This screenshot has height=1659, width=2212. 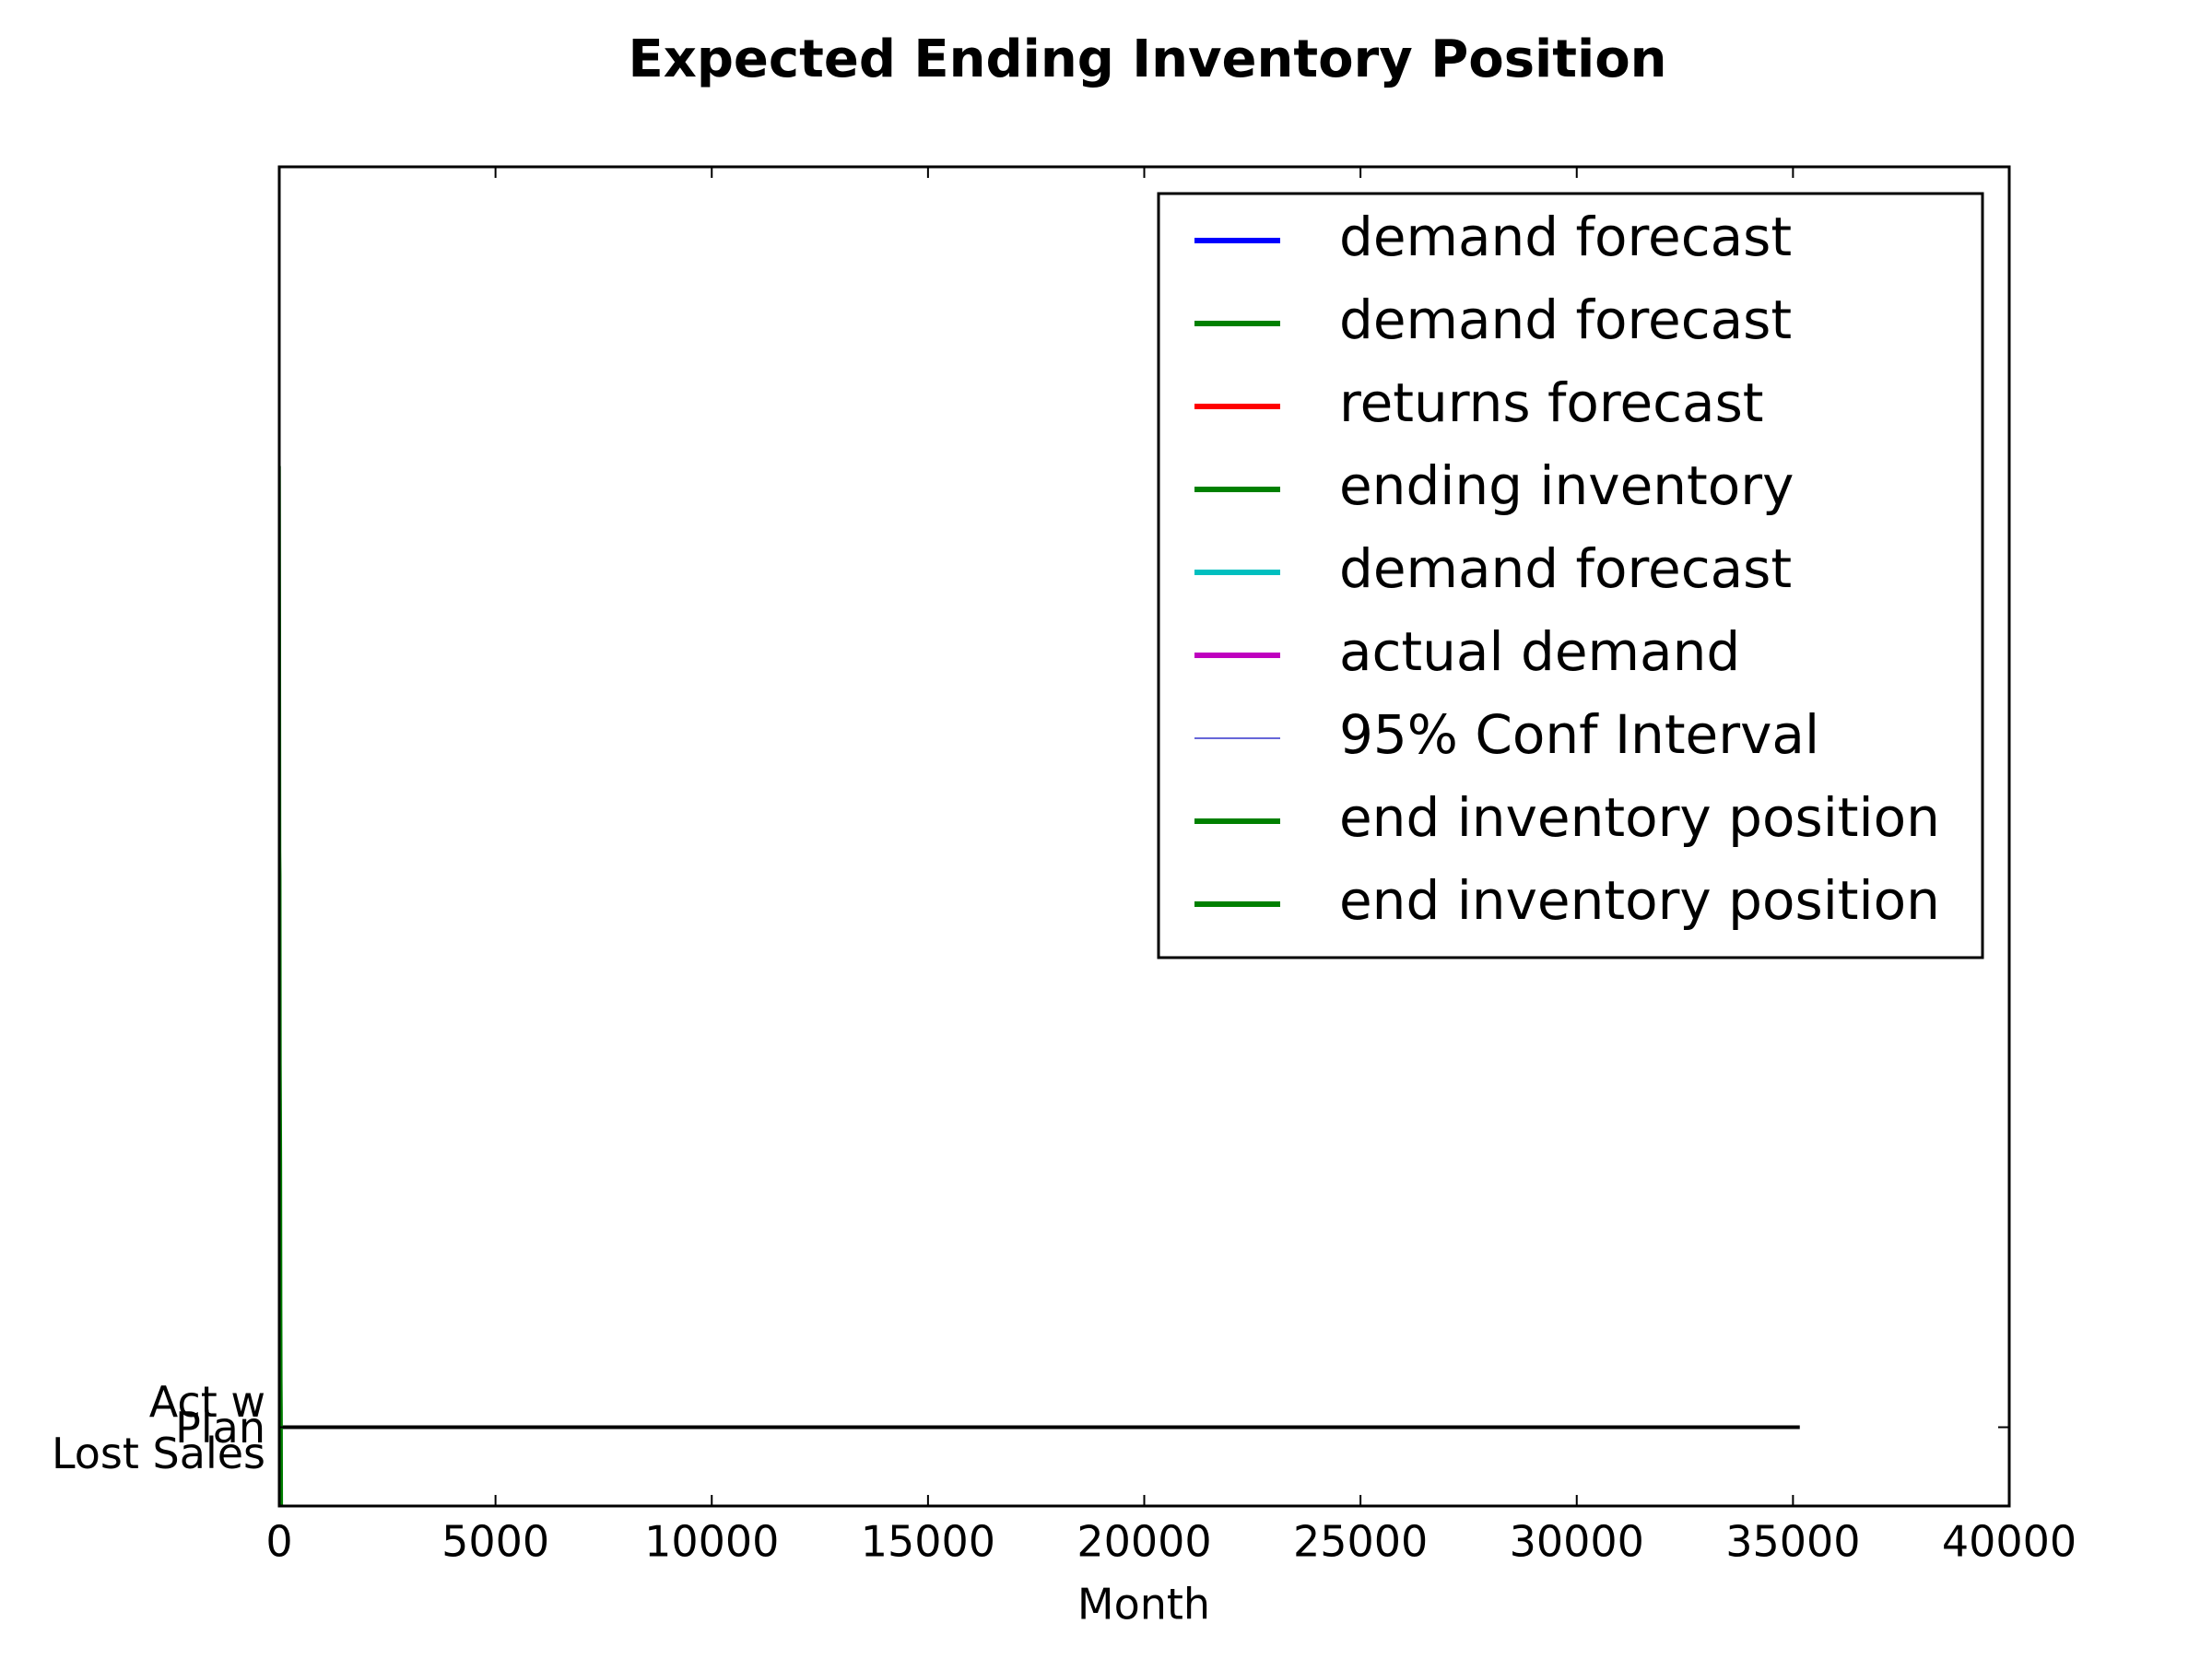 I want to click on y-tick-label: Act w Plan Lost Sales, so click(x=158, y=1427).